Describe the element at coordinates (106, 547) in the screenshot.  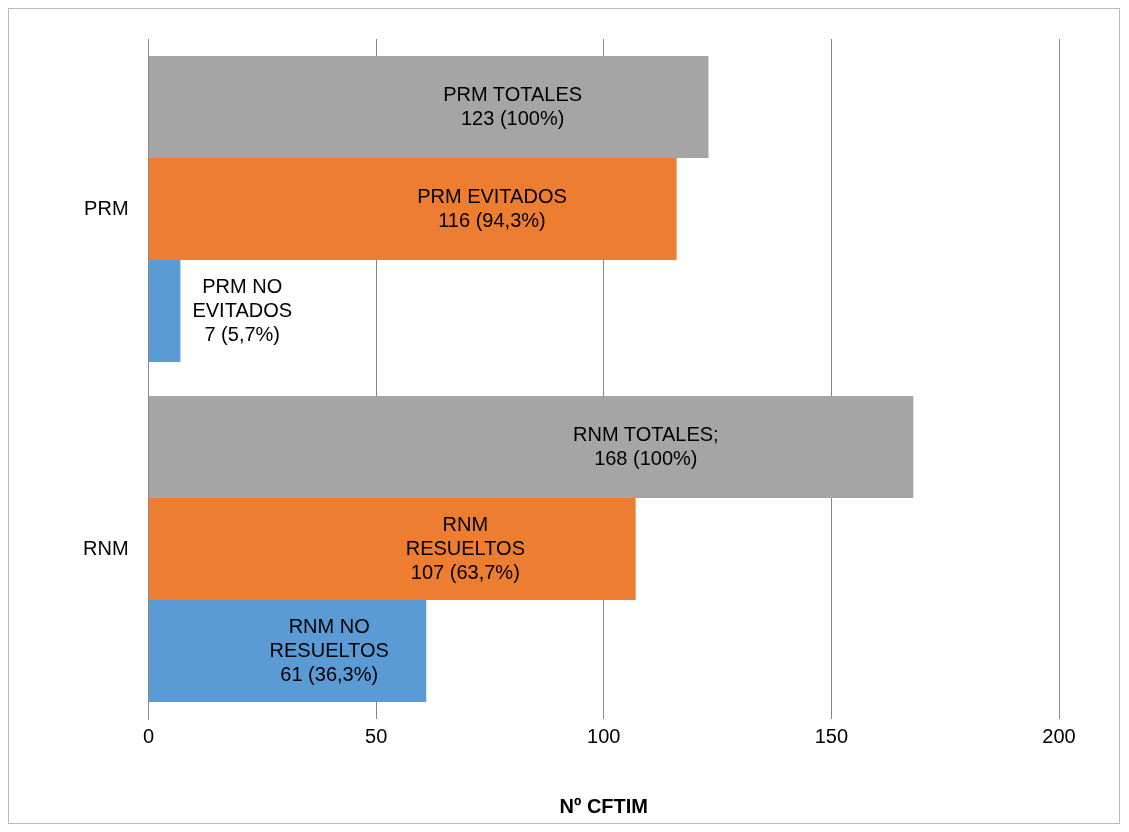
I see `y-tick-label: RNM` at that location.